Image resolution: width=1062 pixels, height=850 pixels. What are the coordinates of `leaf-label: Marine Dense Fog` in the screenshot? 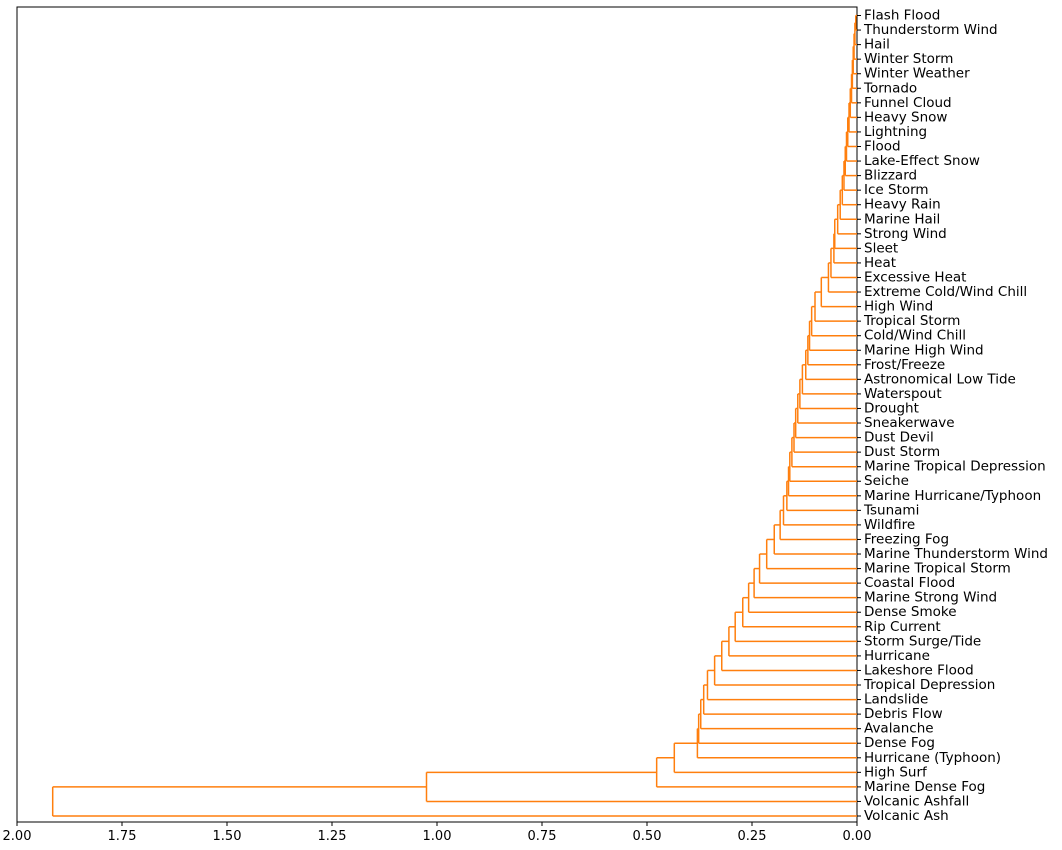 It's located at (924, 787).